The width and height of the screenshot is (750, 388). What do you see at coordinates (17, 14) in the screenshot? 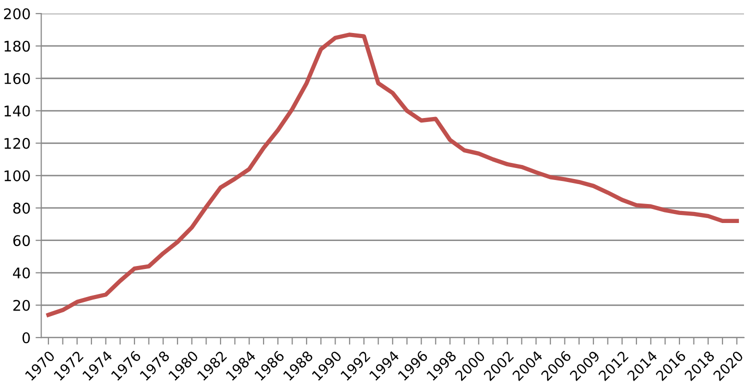
I see `y-tick-label: 200` at bounding box center [17, 14].